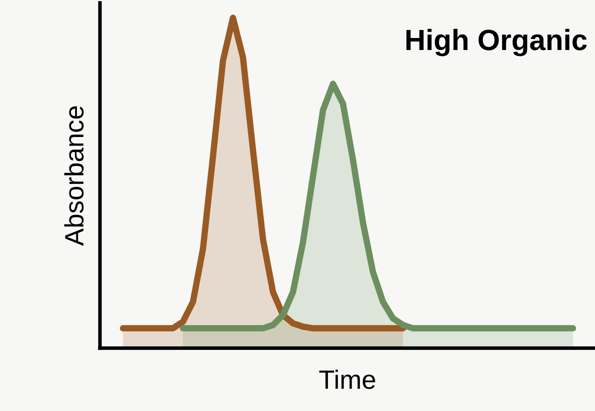 The height and width of the screenshot is (411, 595). Describe the element at coordinates (74, 176) in the screenshot. I see `y-axis-title: Absorbance` at that location.